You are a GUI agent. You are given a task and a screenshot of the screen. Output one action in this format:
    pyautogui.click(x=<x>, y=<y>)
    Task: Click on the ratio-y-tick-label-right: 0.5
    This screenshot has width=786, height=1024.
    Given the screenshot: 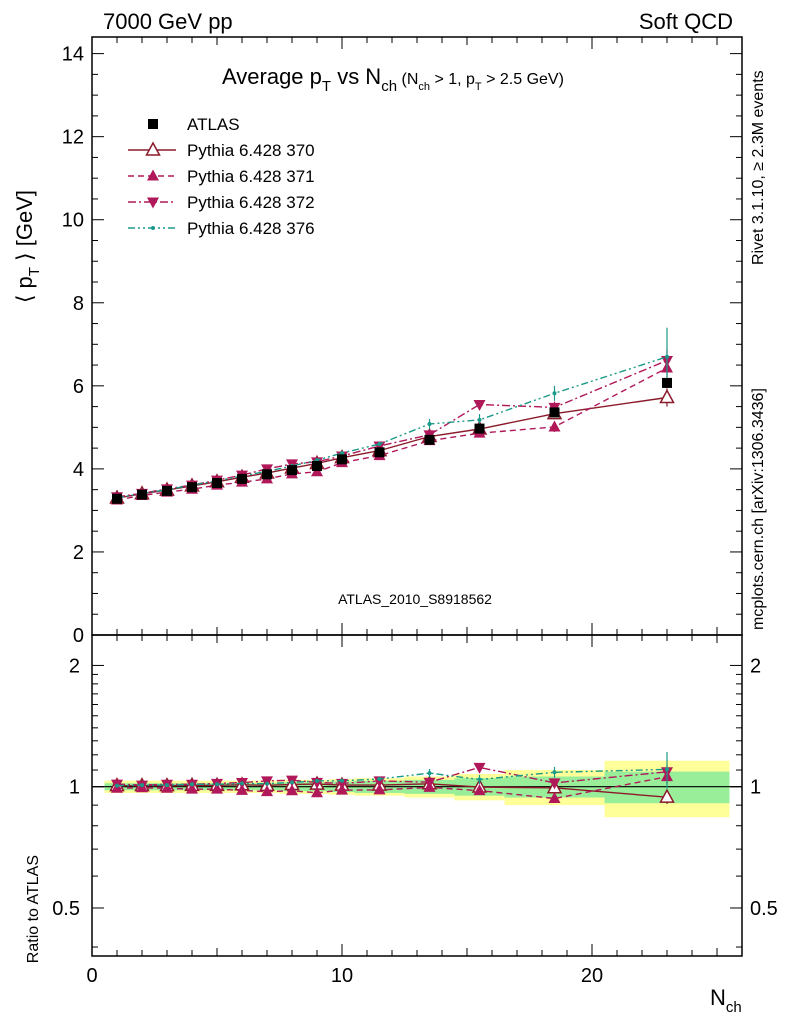 What is the action you would take?
    pyautogui.click(x=764, y=909)
    